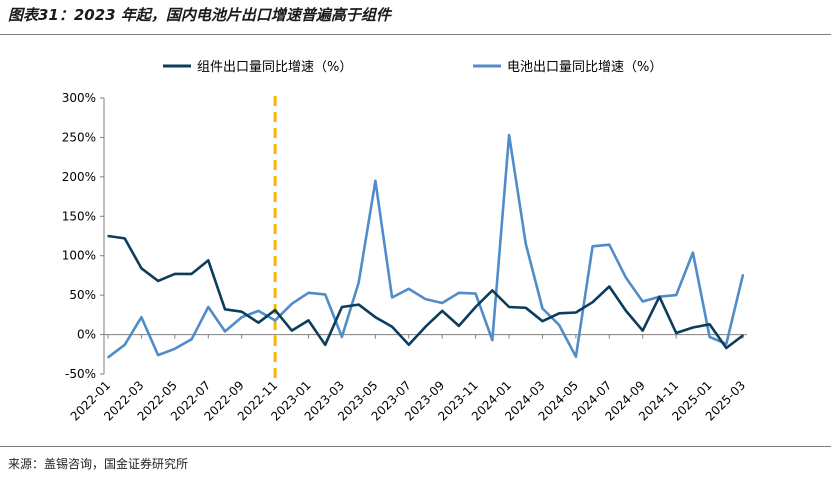 This screenshot has height=478, width=831. Describe the element at coordinates (98, 464) in the screenshot. I see `source-note: 来源：盖锡咨询，国金证券研究所` at that location.